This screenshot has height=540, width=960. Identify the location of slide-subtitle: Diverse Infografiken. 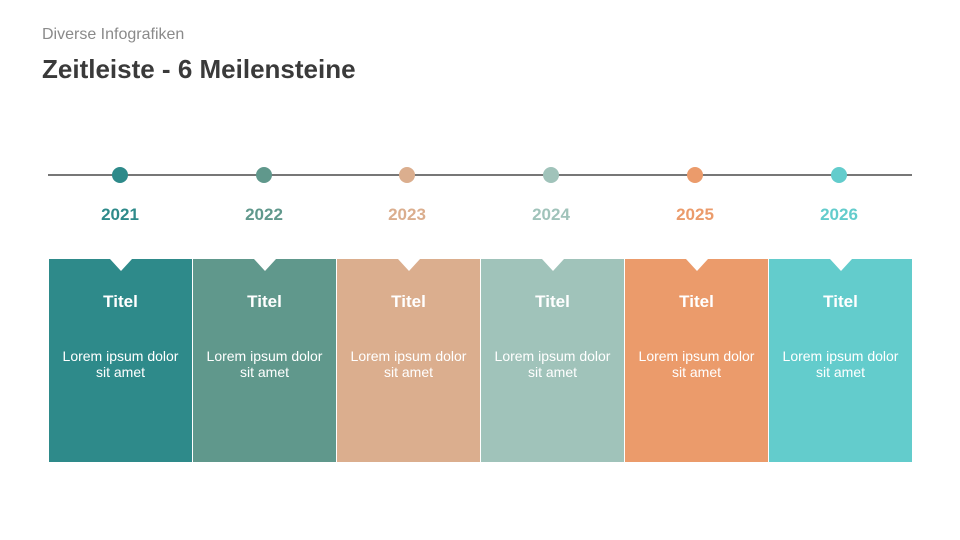
(113, 34).